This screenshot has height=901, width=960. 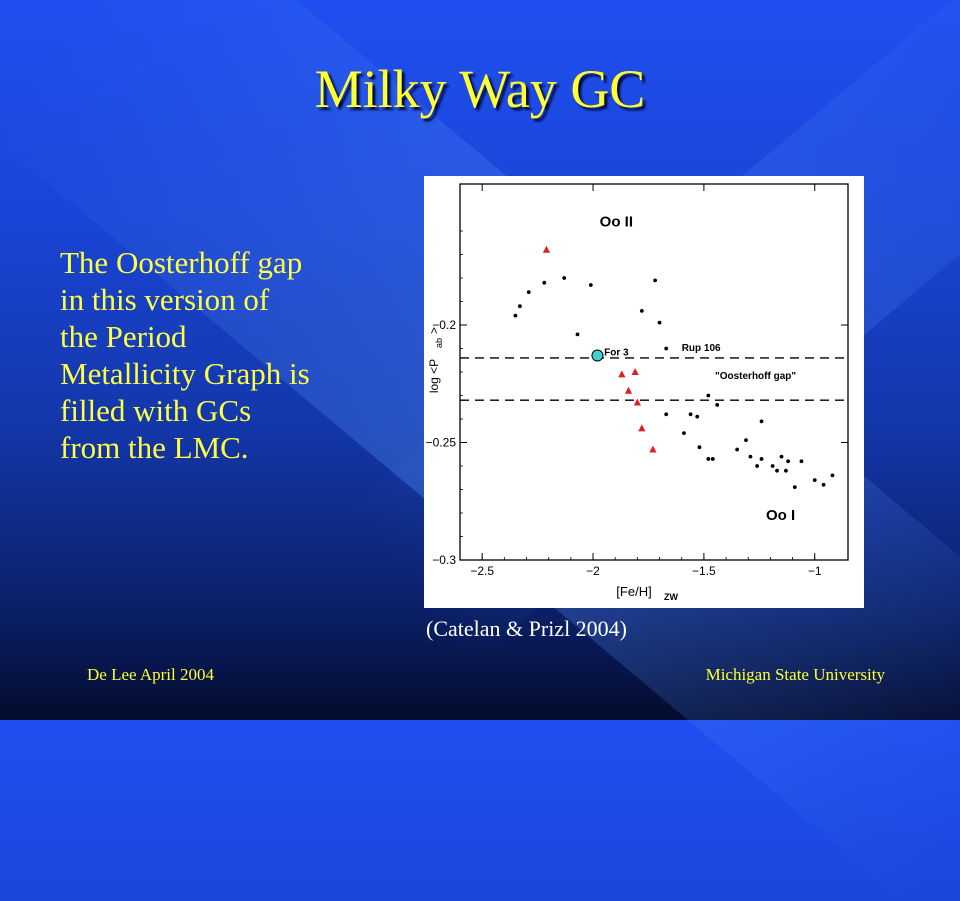 I want to click on footer-institution: Michigan State University, so click(x=795, y=674).